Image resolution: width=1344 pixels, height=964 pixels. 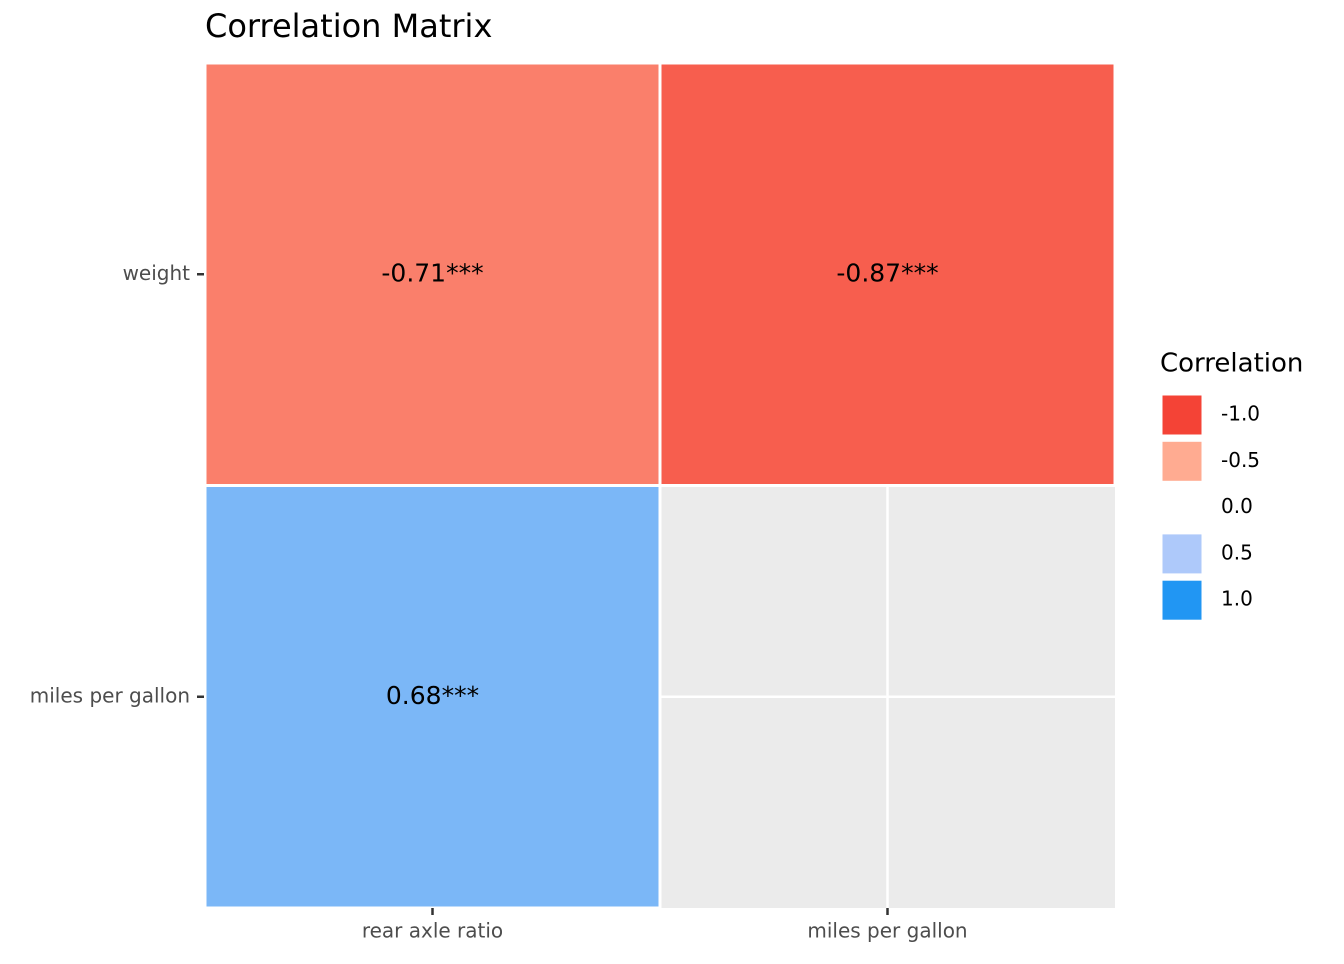 I want to click on y-tick-label: miles per gallon, so click(x=110, y=695).